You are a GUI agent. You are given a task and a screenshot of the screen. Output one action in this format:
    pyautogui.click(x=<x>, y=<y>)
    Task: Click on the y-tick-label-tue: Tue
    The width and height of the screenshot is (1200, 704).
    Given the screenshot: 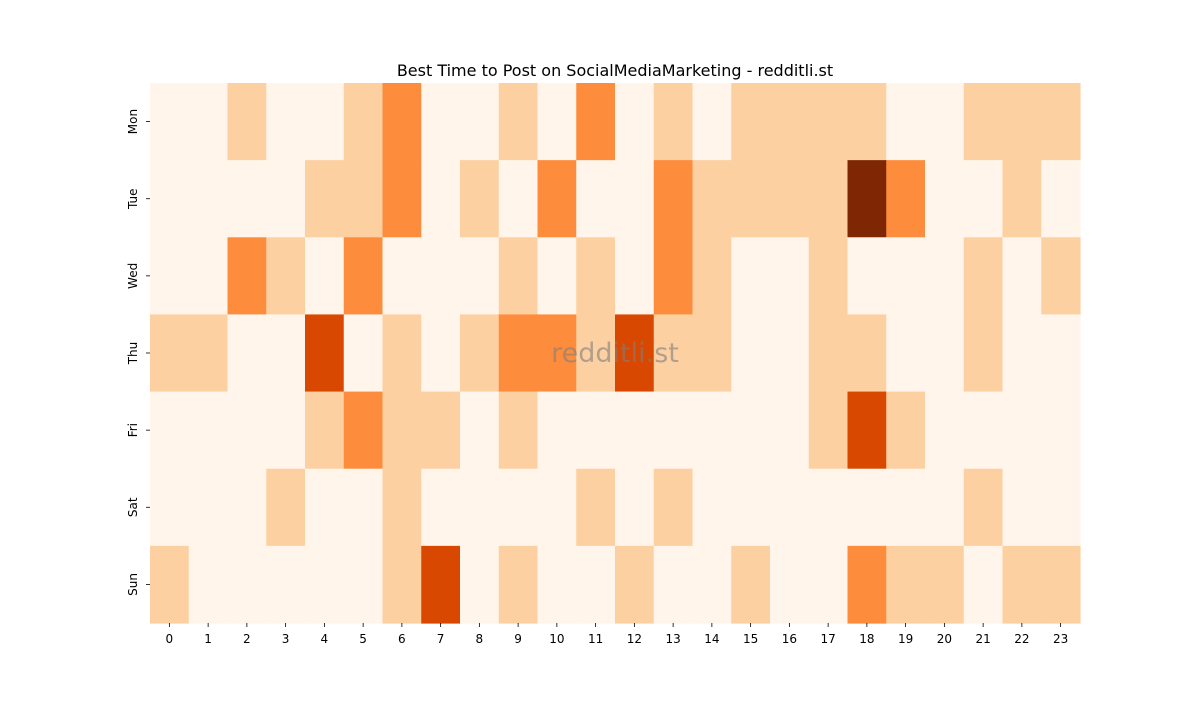 What is the action you would take?
    pyautogui.click(x=133, y=199)
    